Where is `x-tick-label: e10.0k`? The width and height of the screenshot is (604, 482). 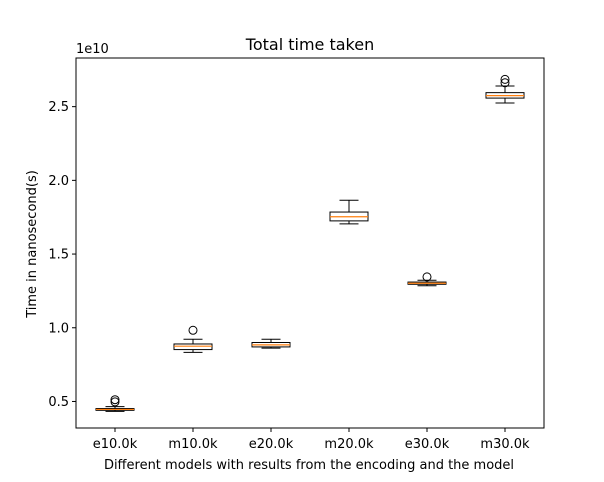 x-tick-label: e10.0k is located at coordinates (115, 444).